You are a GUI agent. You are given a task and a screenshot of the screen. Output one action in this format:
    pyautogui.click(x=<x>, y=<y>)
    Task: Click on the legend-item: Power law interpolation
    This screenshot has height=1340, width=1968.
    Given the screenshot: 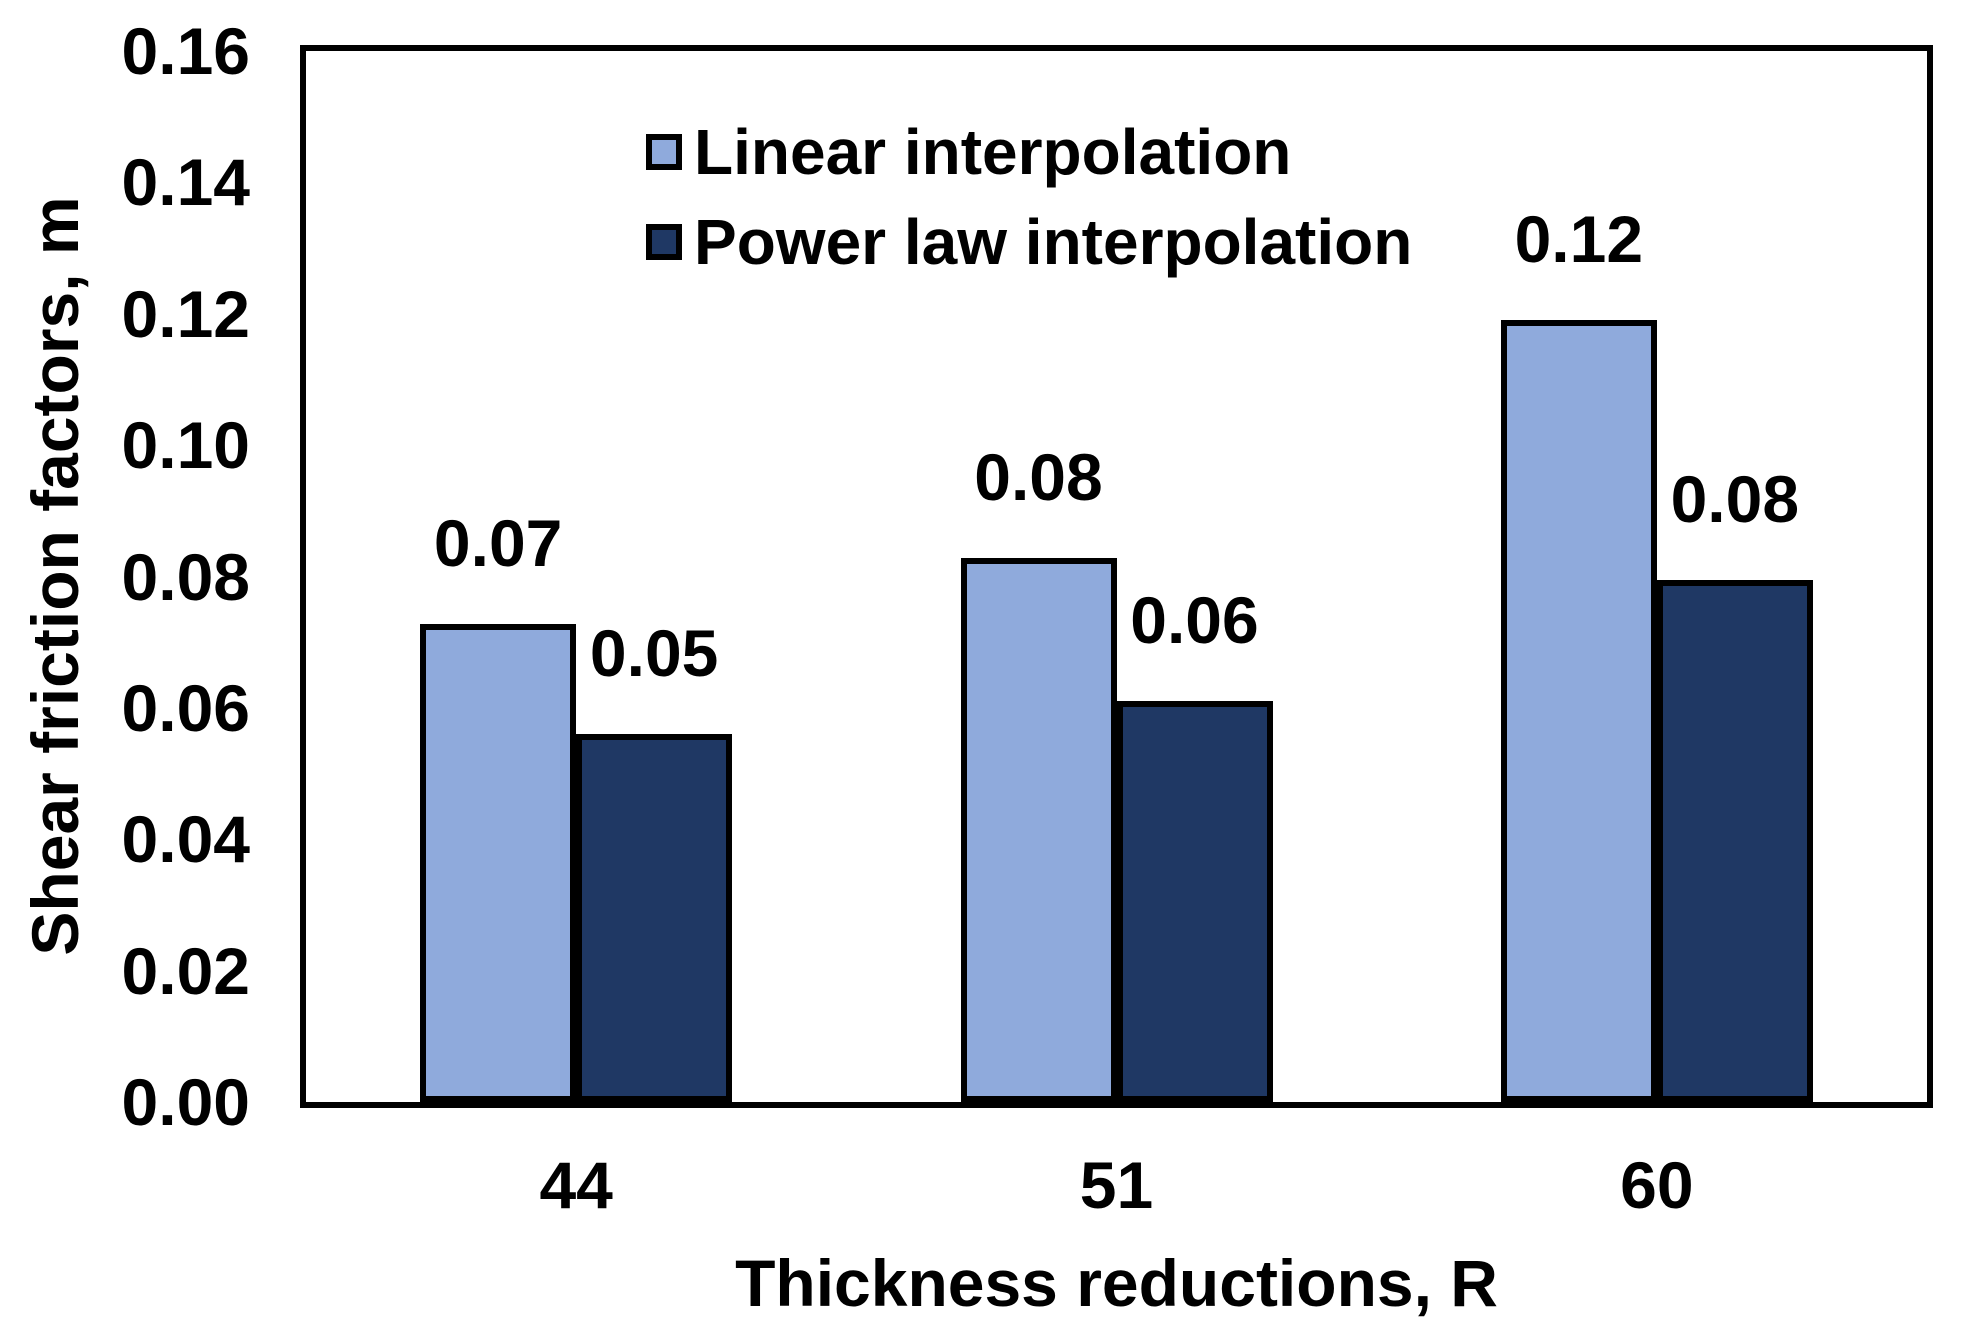 What is the action you would take?
    pyautogui.click(x=1029, y=242)
    